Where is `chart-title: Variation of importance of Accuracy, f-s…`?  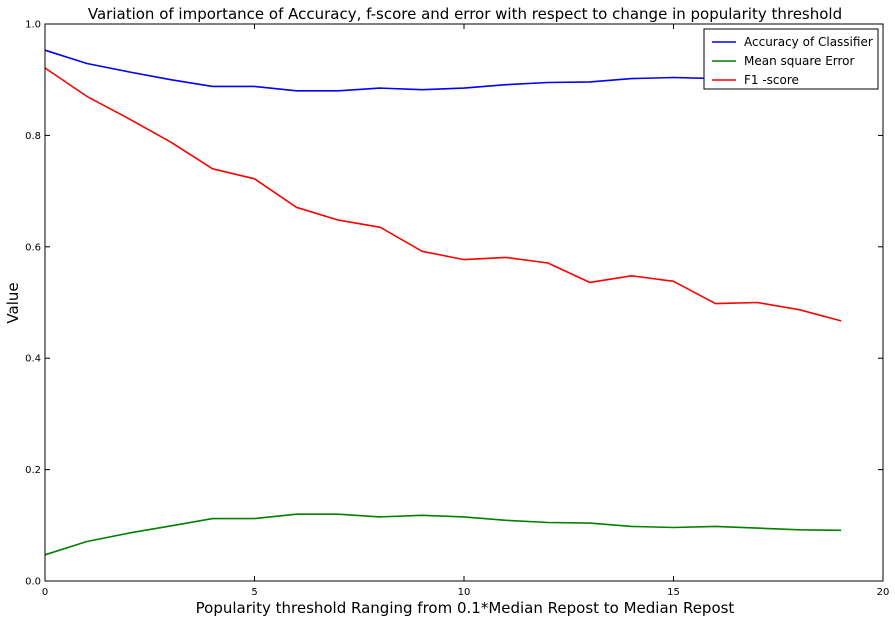
chart-title: Variation of importance of Accuracy, f-s… is located at coordinates (465, 14).